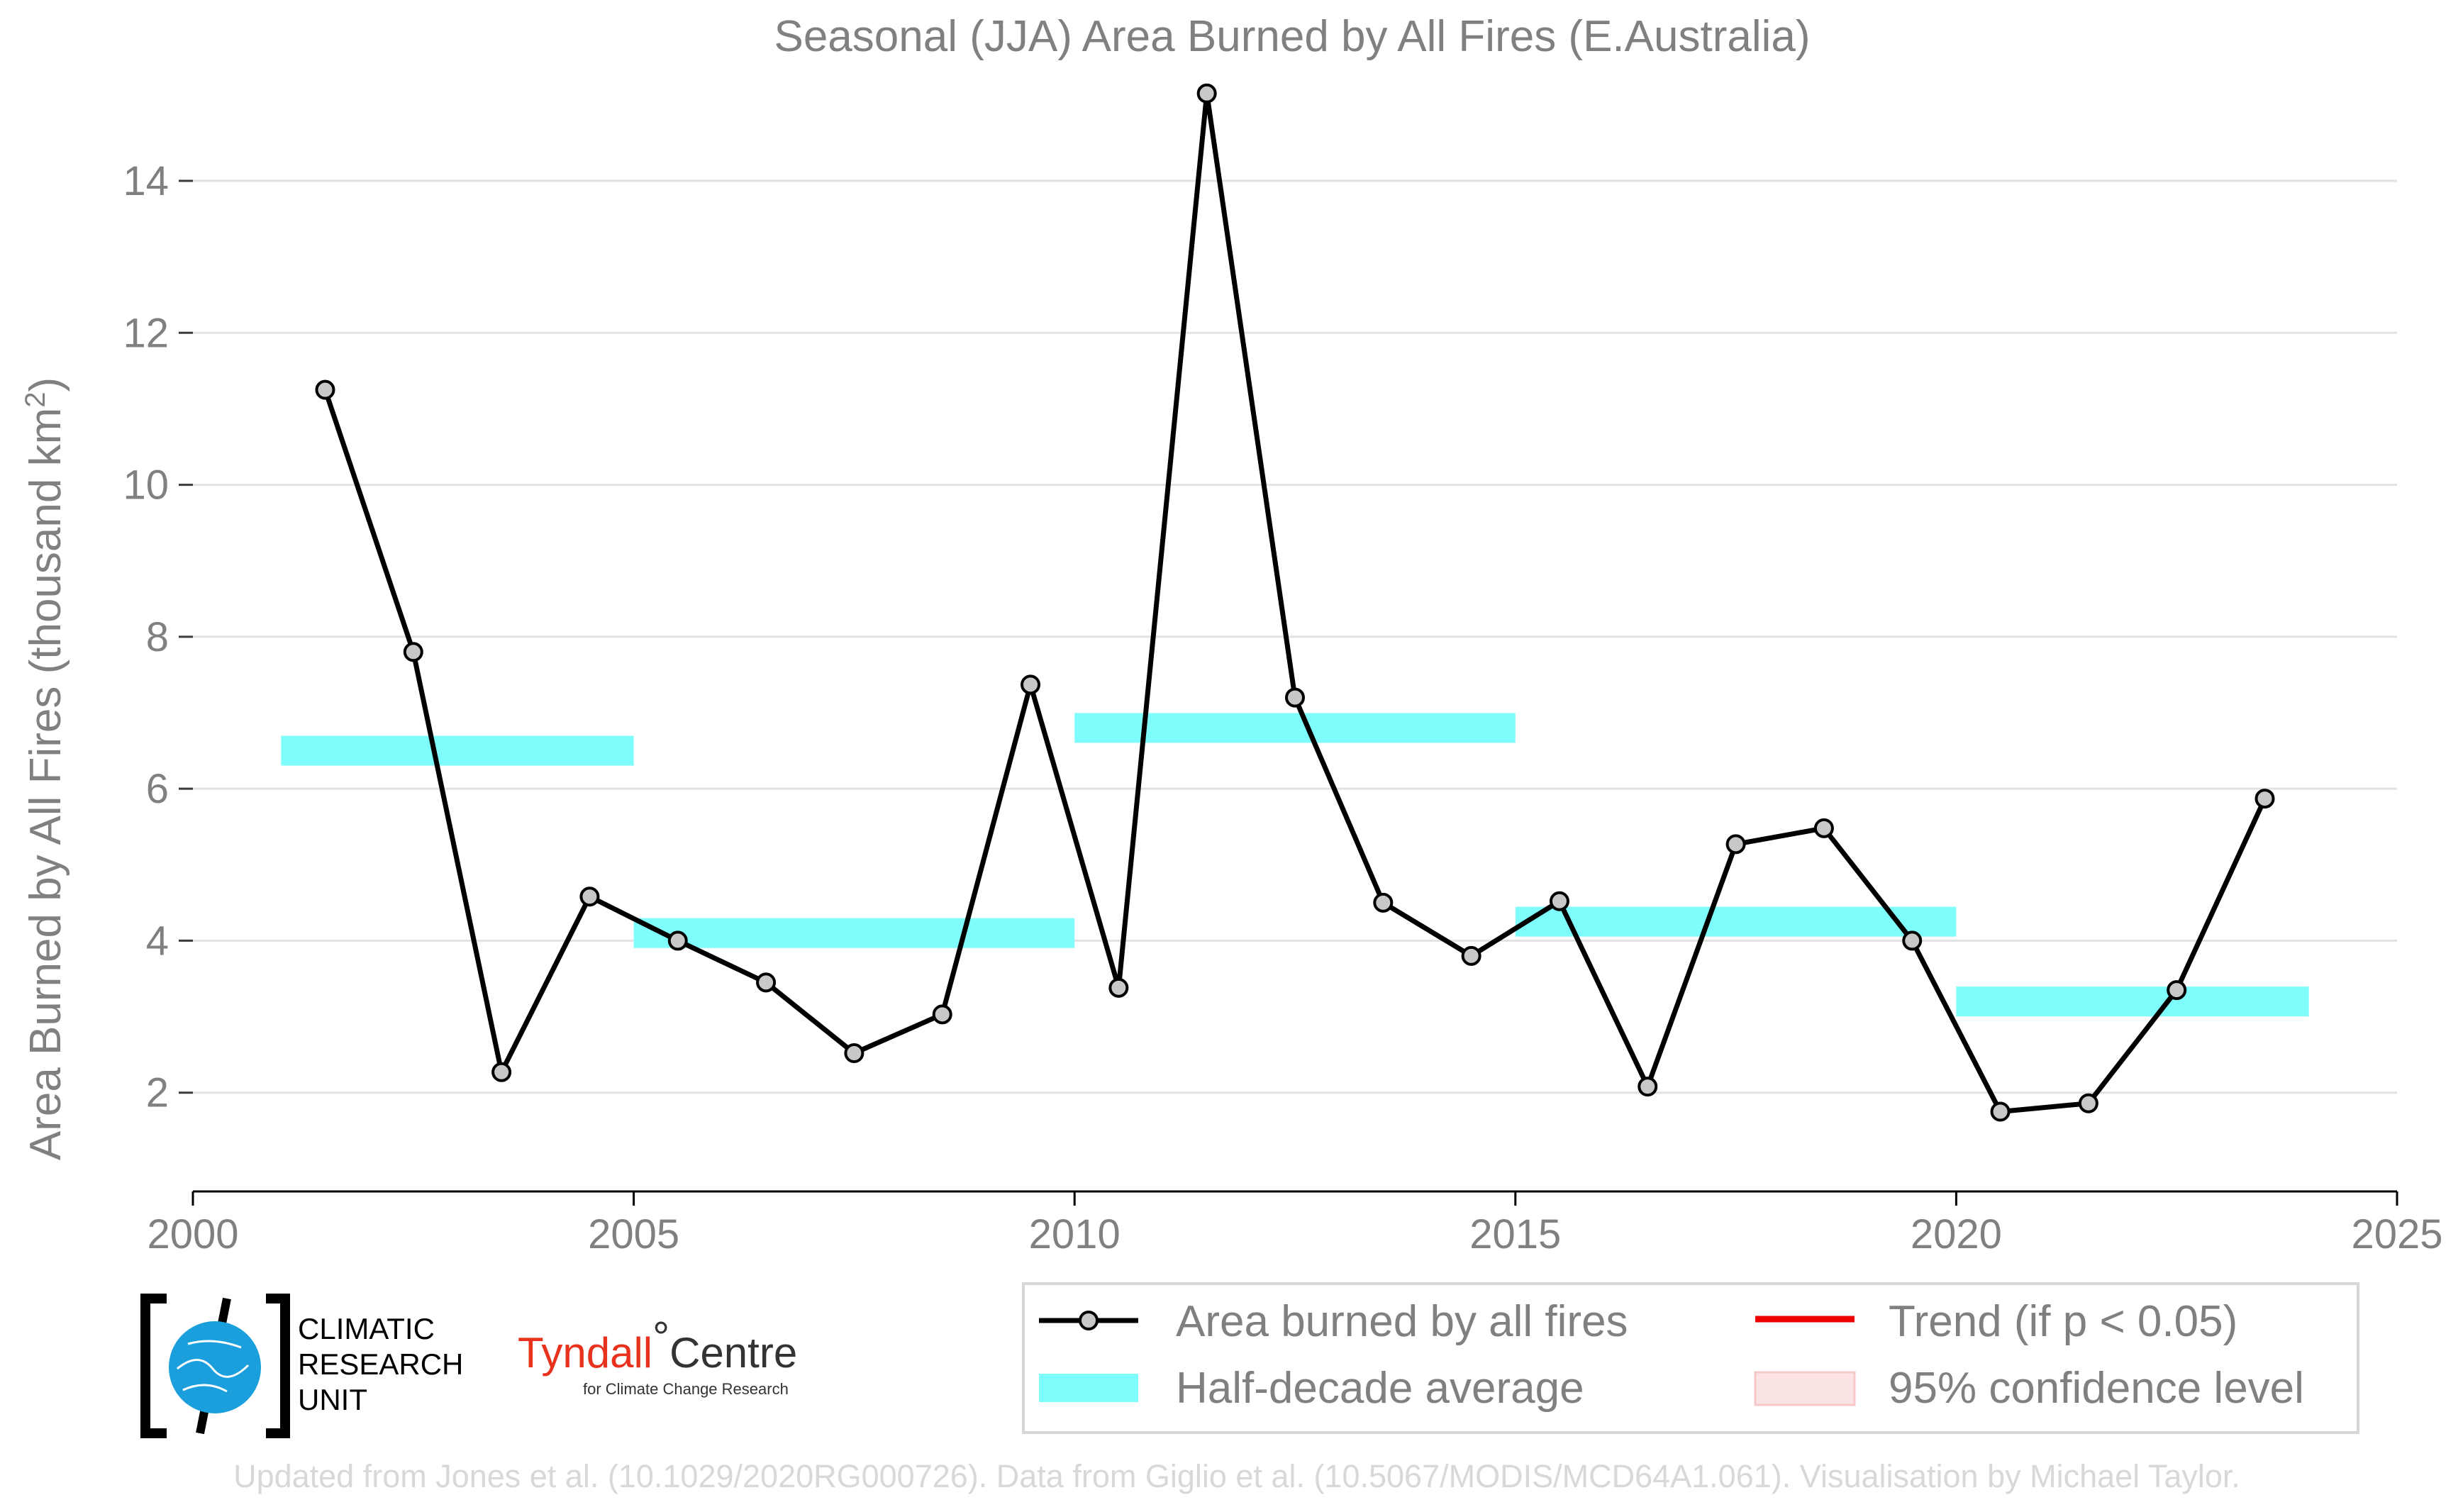  I want to click on svg-text:Area Burned by All Fires (thou: Area Burned by All Fires (thousand km2), so click(45, 768).